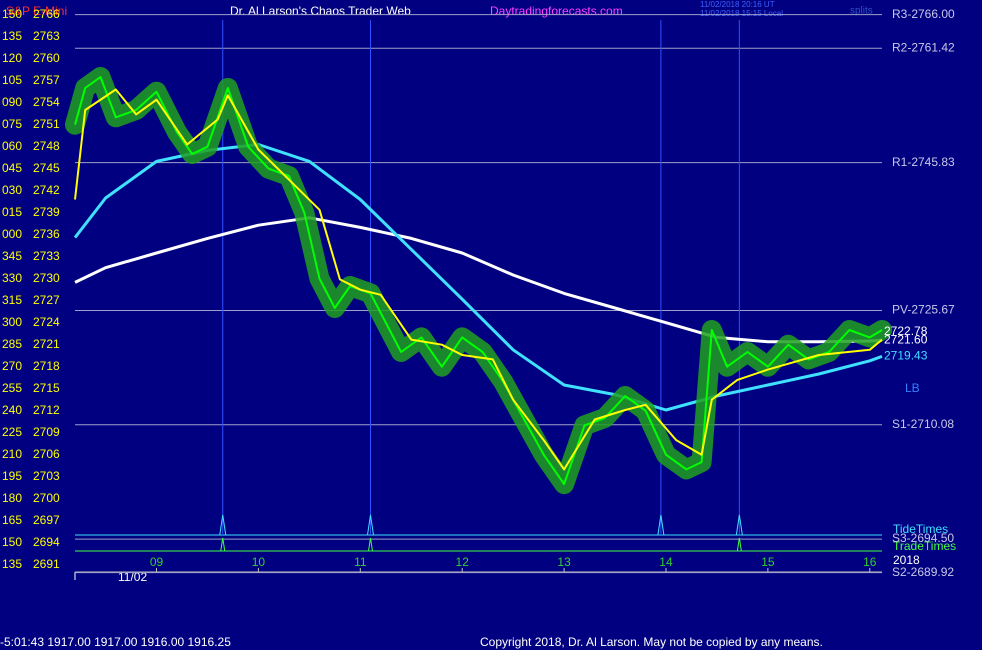 The height and width of the screenshot is (650, 982). Describe the element at coordinates (46, 234) in the screenshot. I see `y-tick-label: 2736` at that location.